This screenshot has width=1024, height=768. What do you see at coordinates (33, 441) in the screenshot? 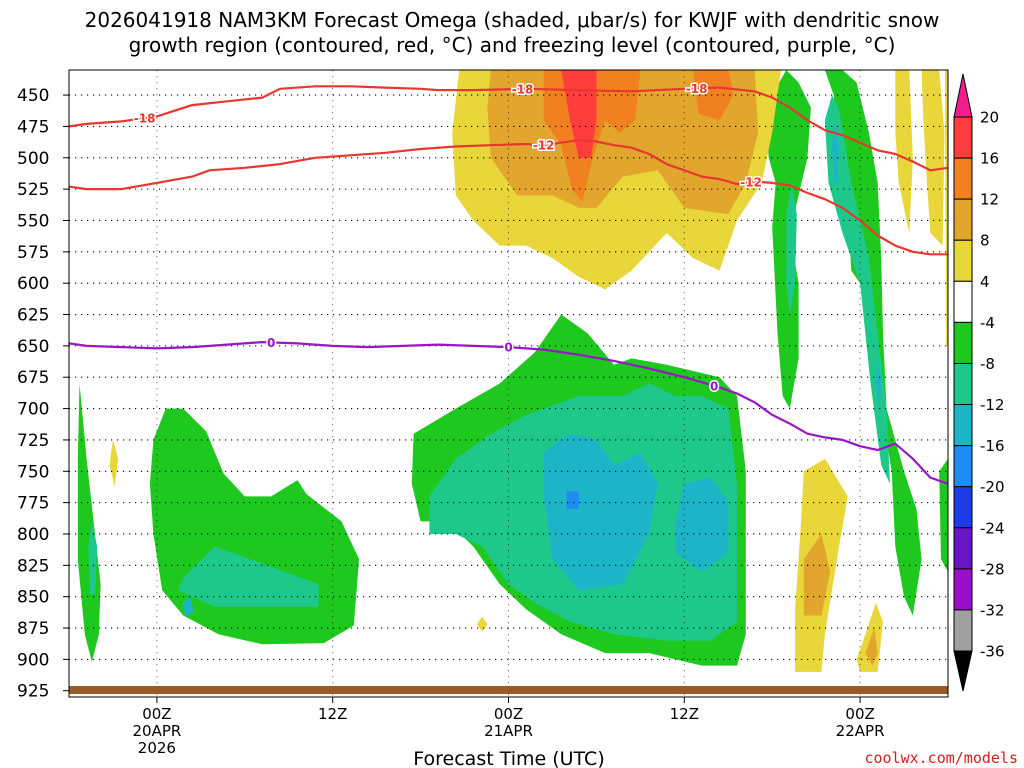
I see `y-tick-label: 725` at bounding box center [33, 441].